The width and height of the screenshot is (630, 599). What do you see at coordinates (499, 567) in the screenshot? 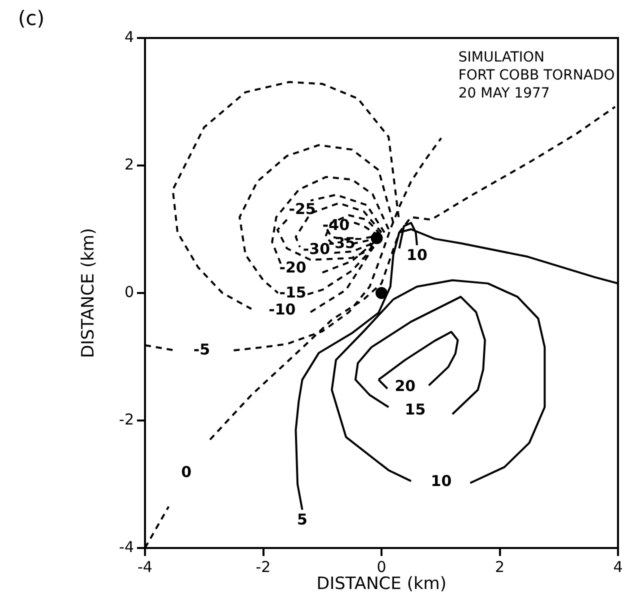
I see `x-tick-label: 2` at bounding box center [499, 567].